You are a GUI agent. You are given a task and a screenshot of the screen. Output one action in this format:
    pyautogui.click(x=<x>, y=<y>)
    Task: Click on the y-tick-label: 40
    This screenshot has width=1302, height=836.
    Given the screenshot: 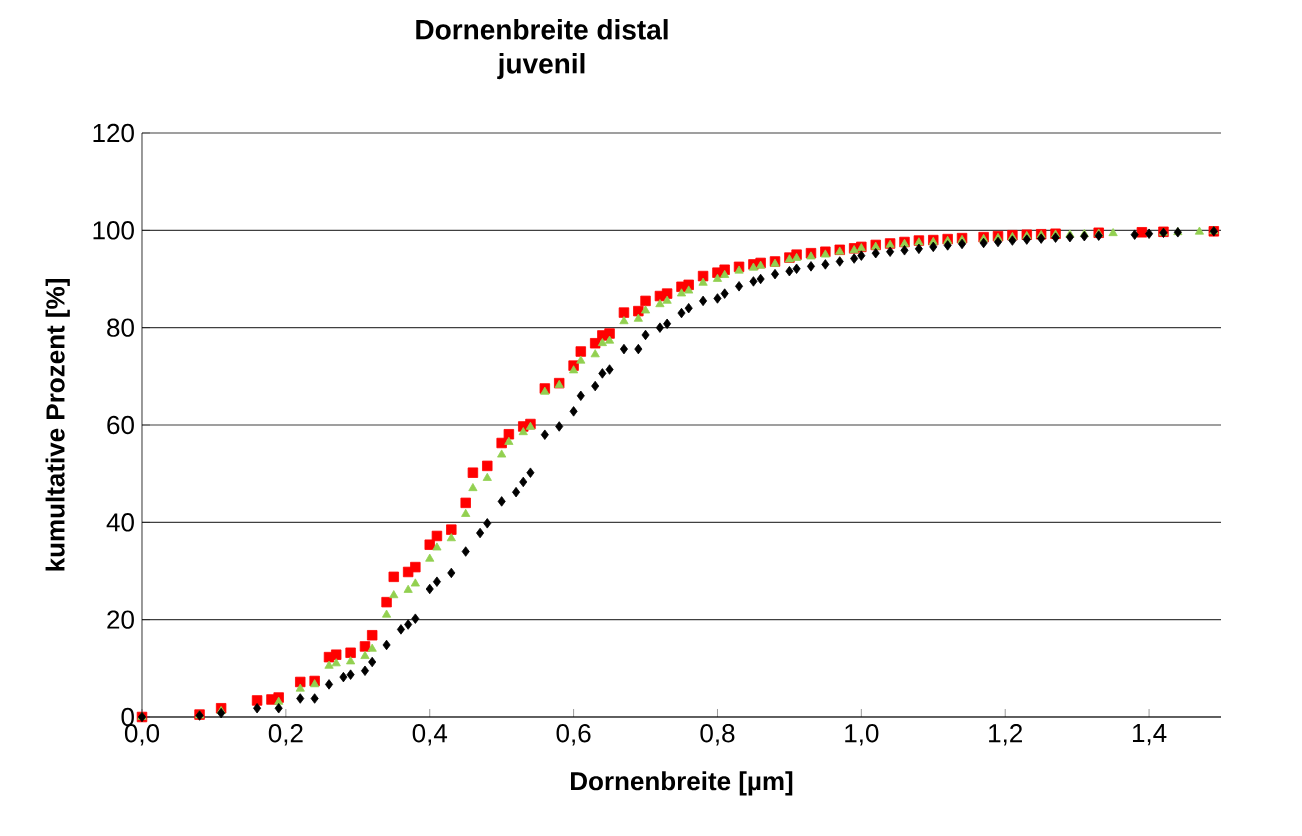 What is the action you would take?
    pyautogui.click(x=120, y=522)
    